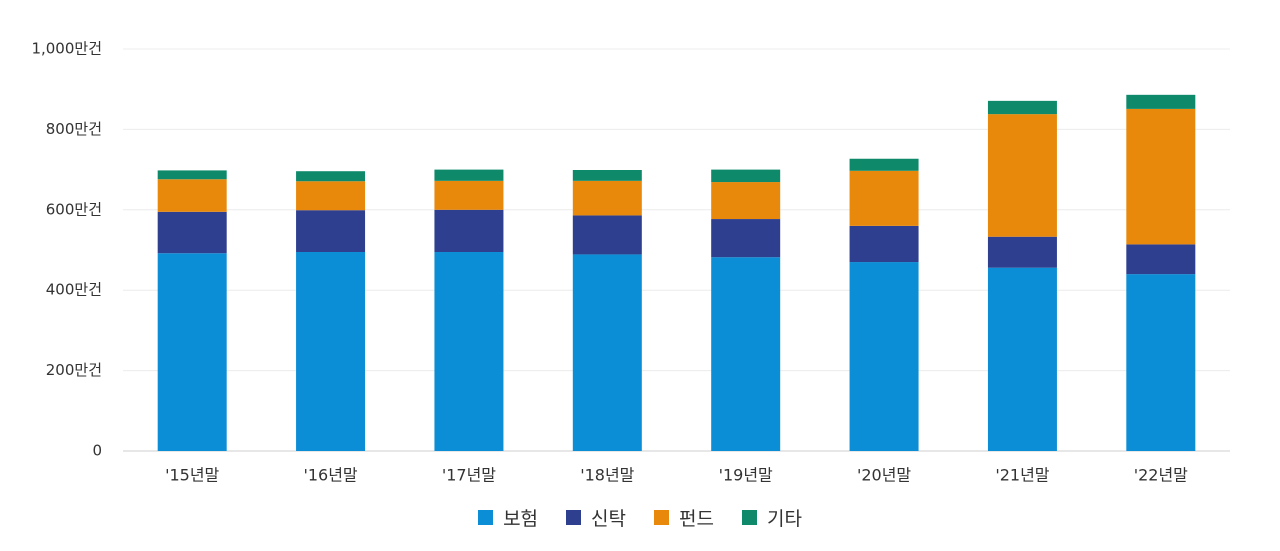 The height and width of the screenshot is (551, 1280). Describe the element at coordinates (74, 290) in the screenshot. I see `y-tick-label: 400만건` at that location.